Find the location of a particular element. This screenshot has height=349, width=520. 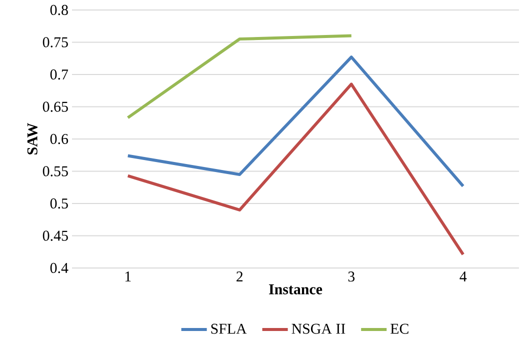

y-tick-label: 0.4 is located at coordinates (59, 268).